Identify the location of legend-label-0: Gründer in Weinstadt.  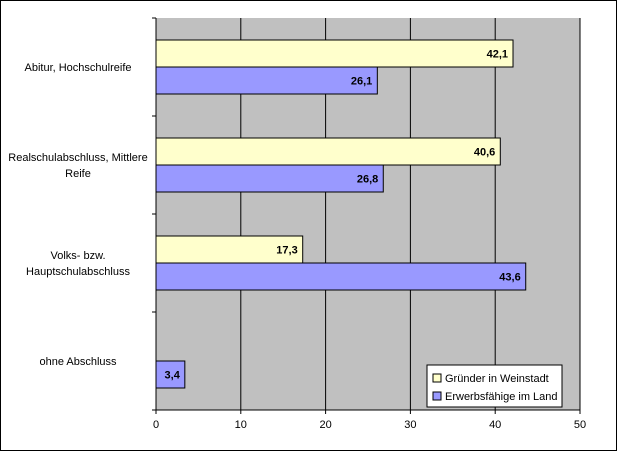
(497, 379).